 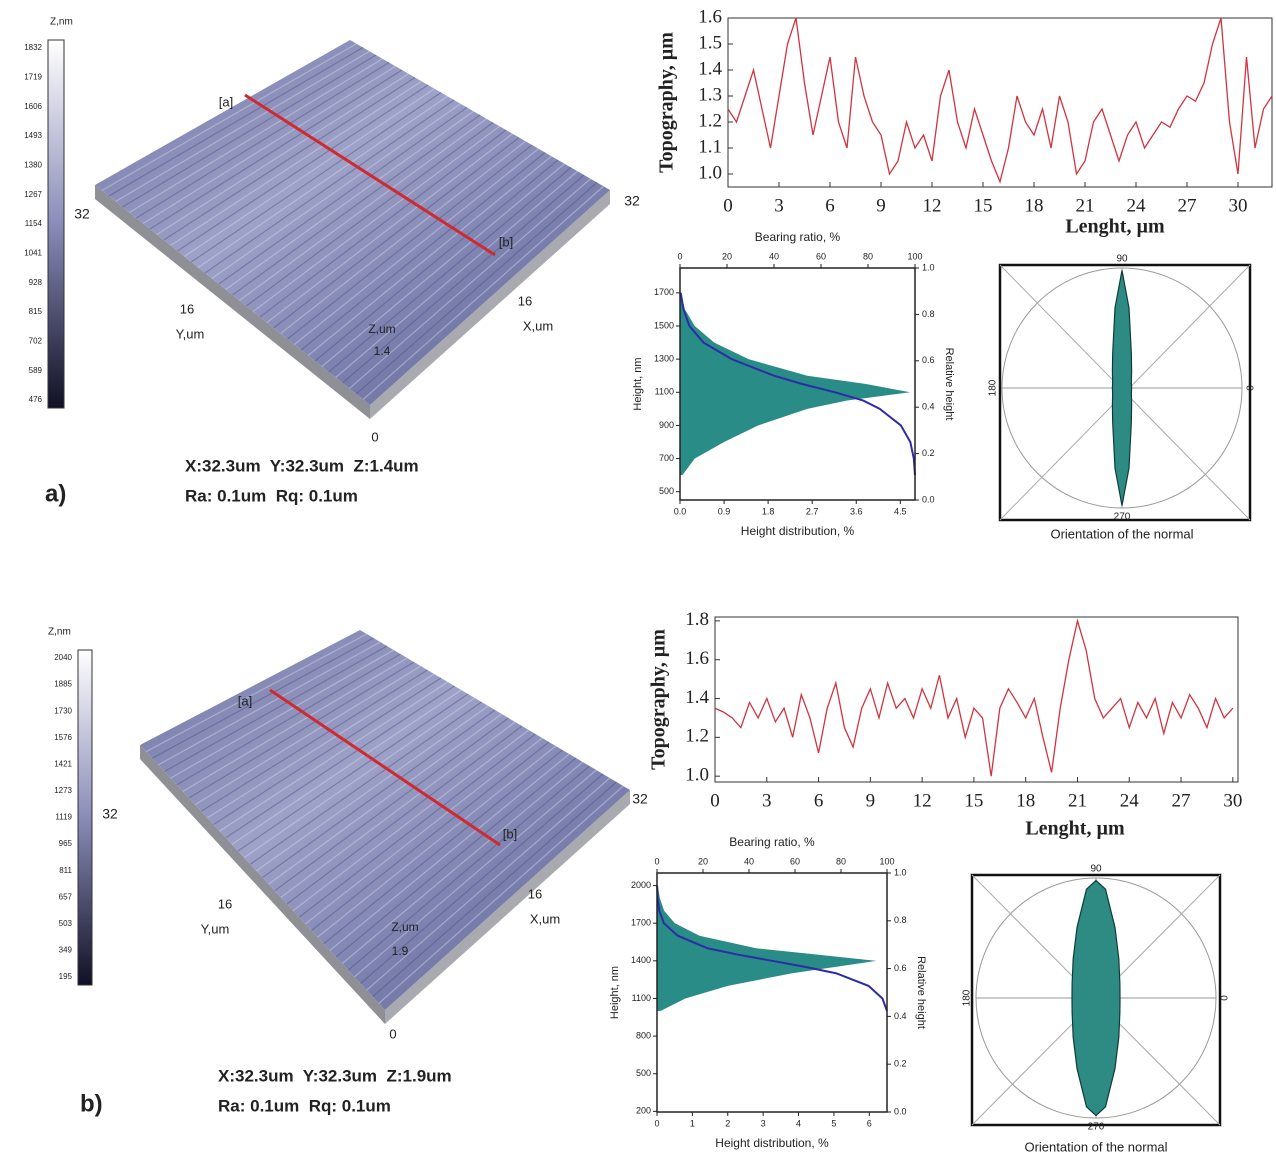 What do you see at coordinates (881, 205) in the screenshot?
I see `x-tick-label: 9` at bounding box center [881, 205].